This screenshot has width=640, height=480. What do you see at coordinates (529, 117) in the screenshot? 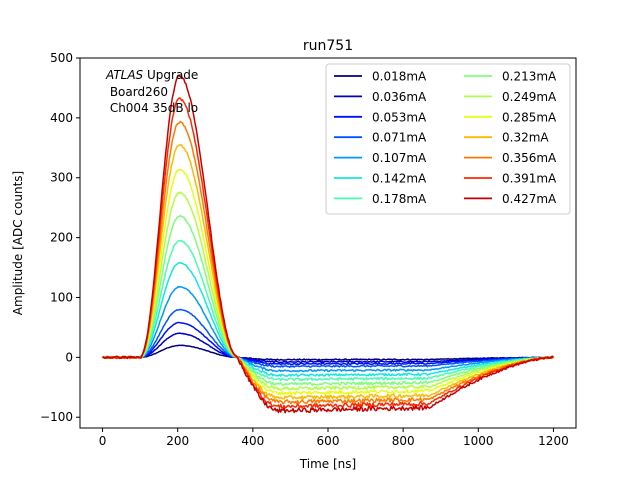
I see `legend-label: 0.285mA` at bounding box center [529, 117].